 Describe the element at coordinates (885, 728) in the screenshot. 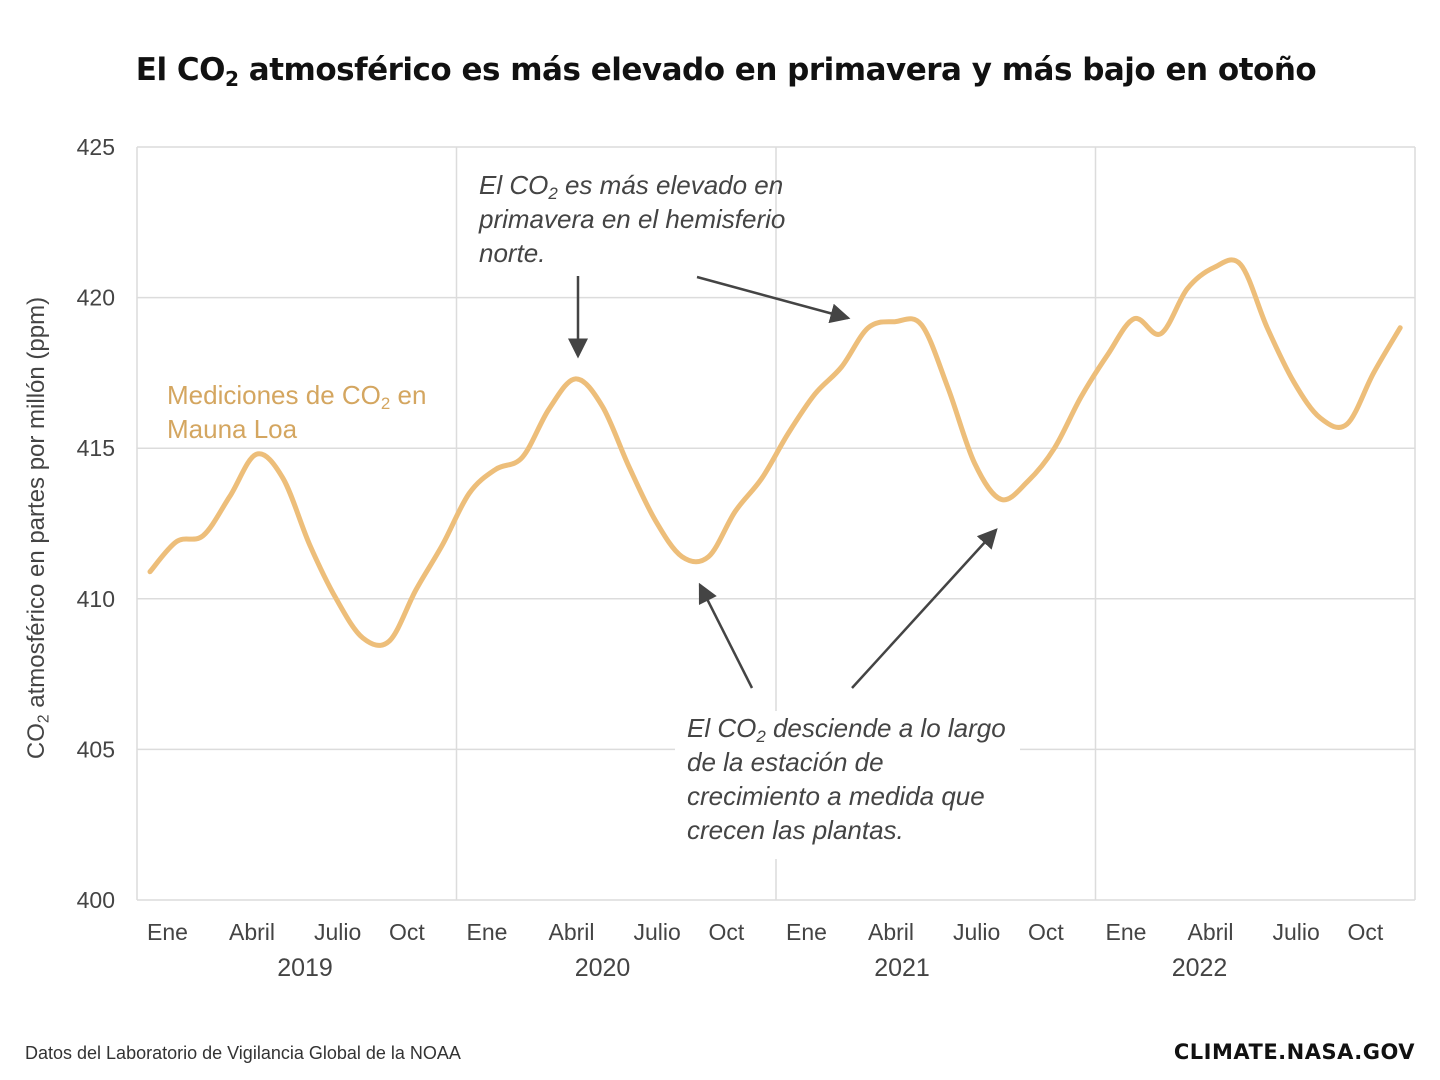

I see `annotation-text-rest: desciende a lo largo` at that location.